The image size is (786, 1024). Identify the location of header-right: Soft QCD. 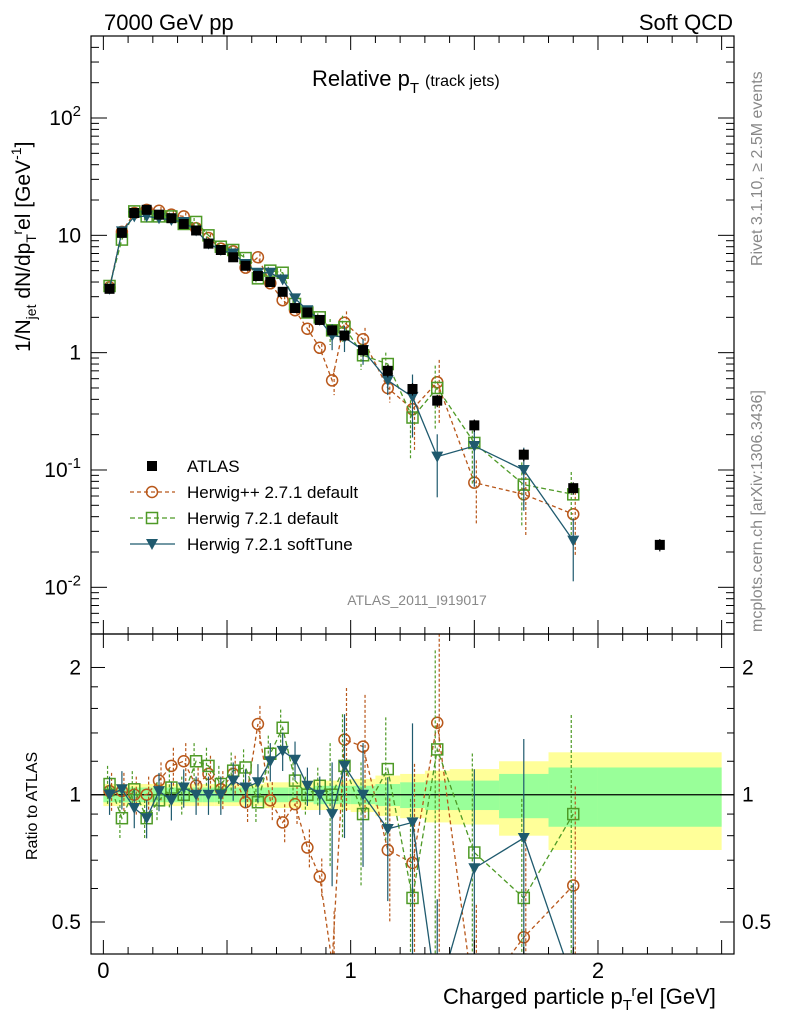
(686, 22).